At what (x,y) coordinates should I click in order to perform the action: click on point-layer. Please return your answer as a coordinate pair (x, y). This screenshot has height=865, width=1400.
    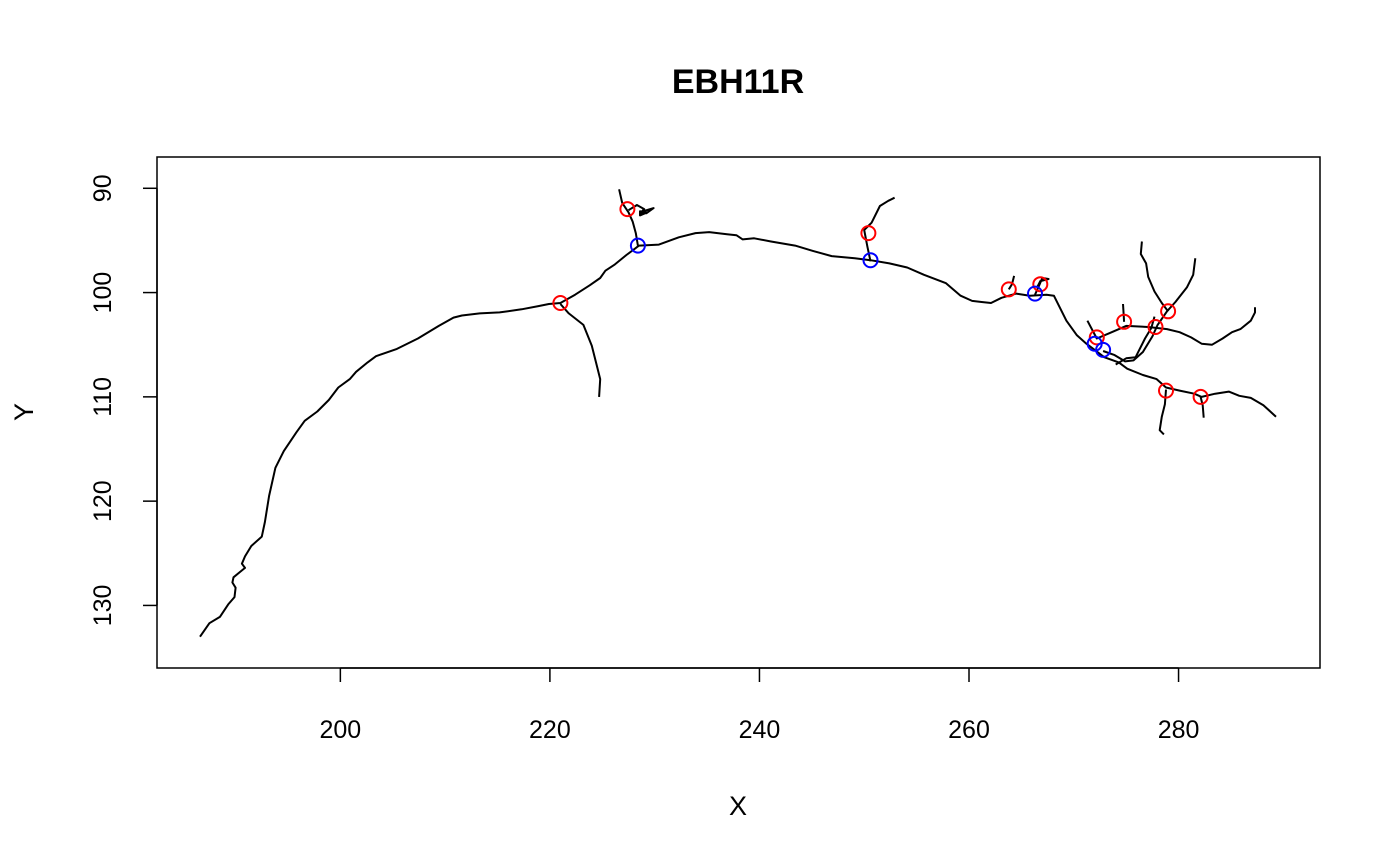
    Looking at the image, I should click on (880, 303).